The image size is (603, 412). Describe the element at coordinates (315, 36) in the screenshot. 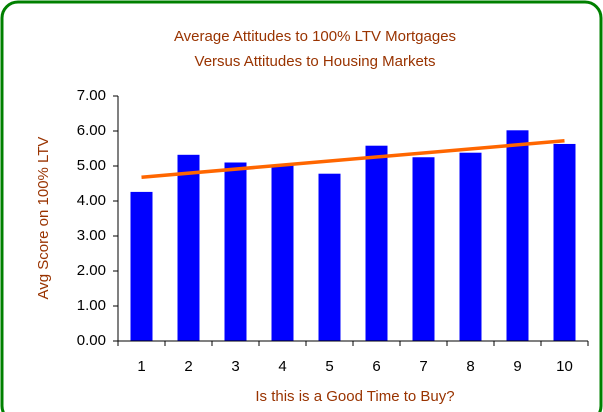

I see `chart-title: Average Attitudes to 100% LTV Mortgages` at that location.